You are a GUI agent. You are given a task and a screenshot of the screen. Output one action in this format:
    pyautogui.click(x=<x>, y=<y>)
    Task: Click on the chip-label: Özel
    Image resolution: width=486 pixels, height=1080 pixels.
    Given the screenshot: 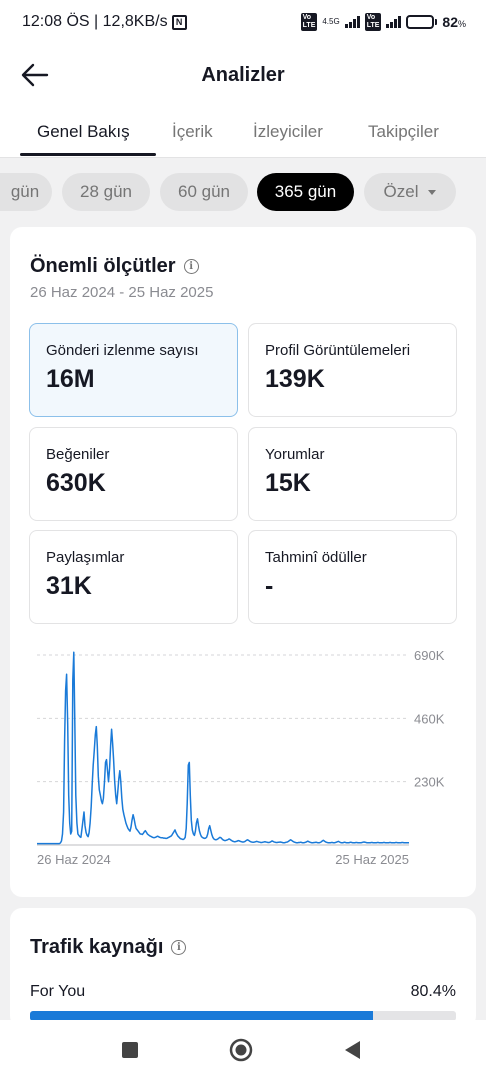 What is the action you would take?
    pyautogui.click(x=401, y=191)
    